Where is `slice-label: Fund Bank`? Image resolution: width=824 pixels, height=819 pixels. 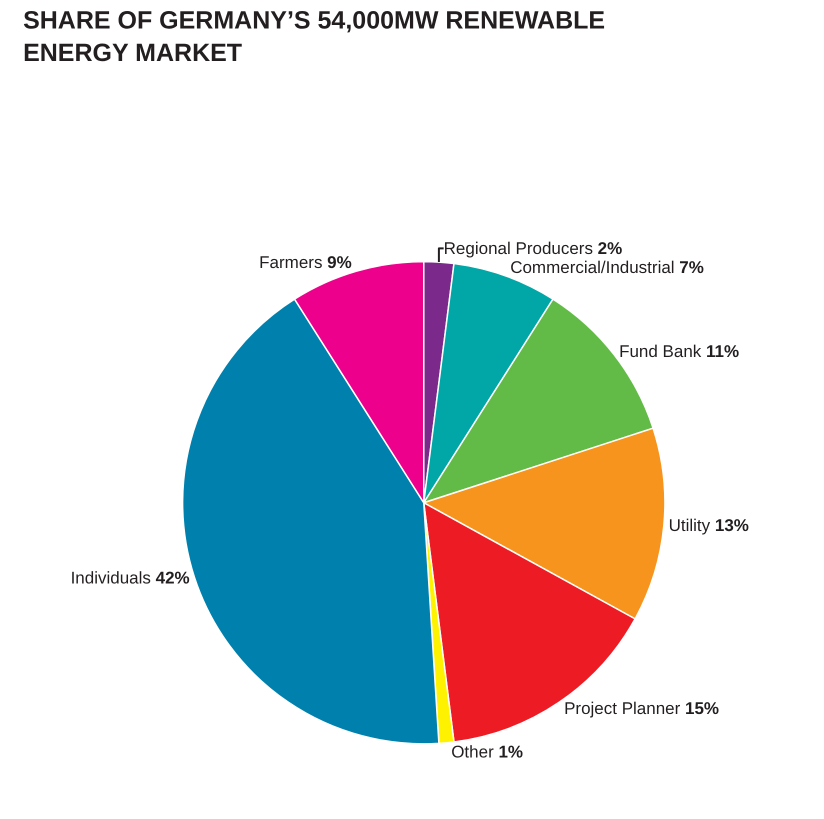
slice-label: Fund Bank is located at coordinates (660, 351).